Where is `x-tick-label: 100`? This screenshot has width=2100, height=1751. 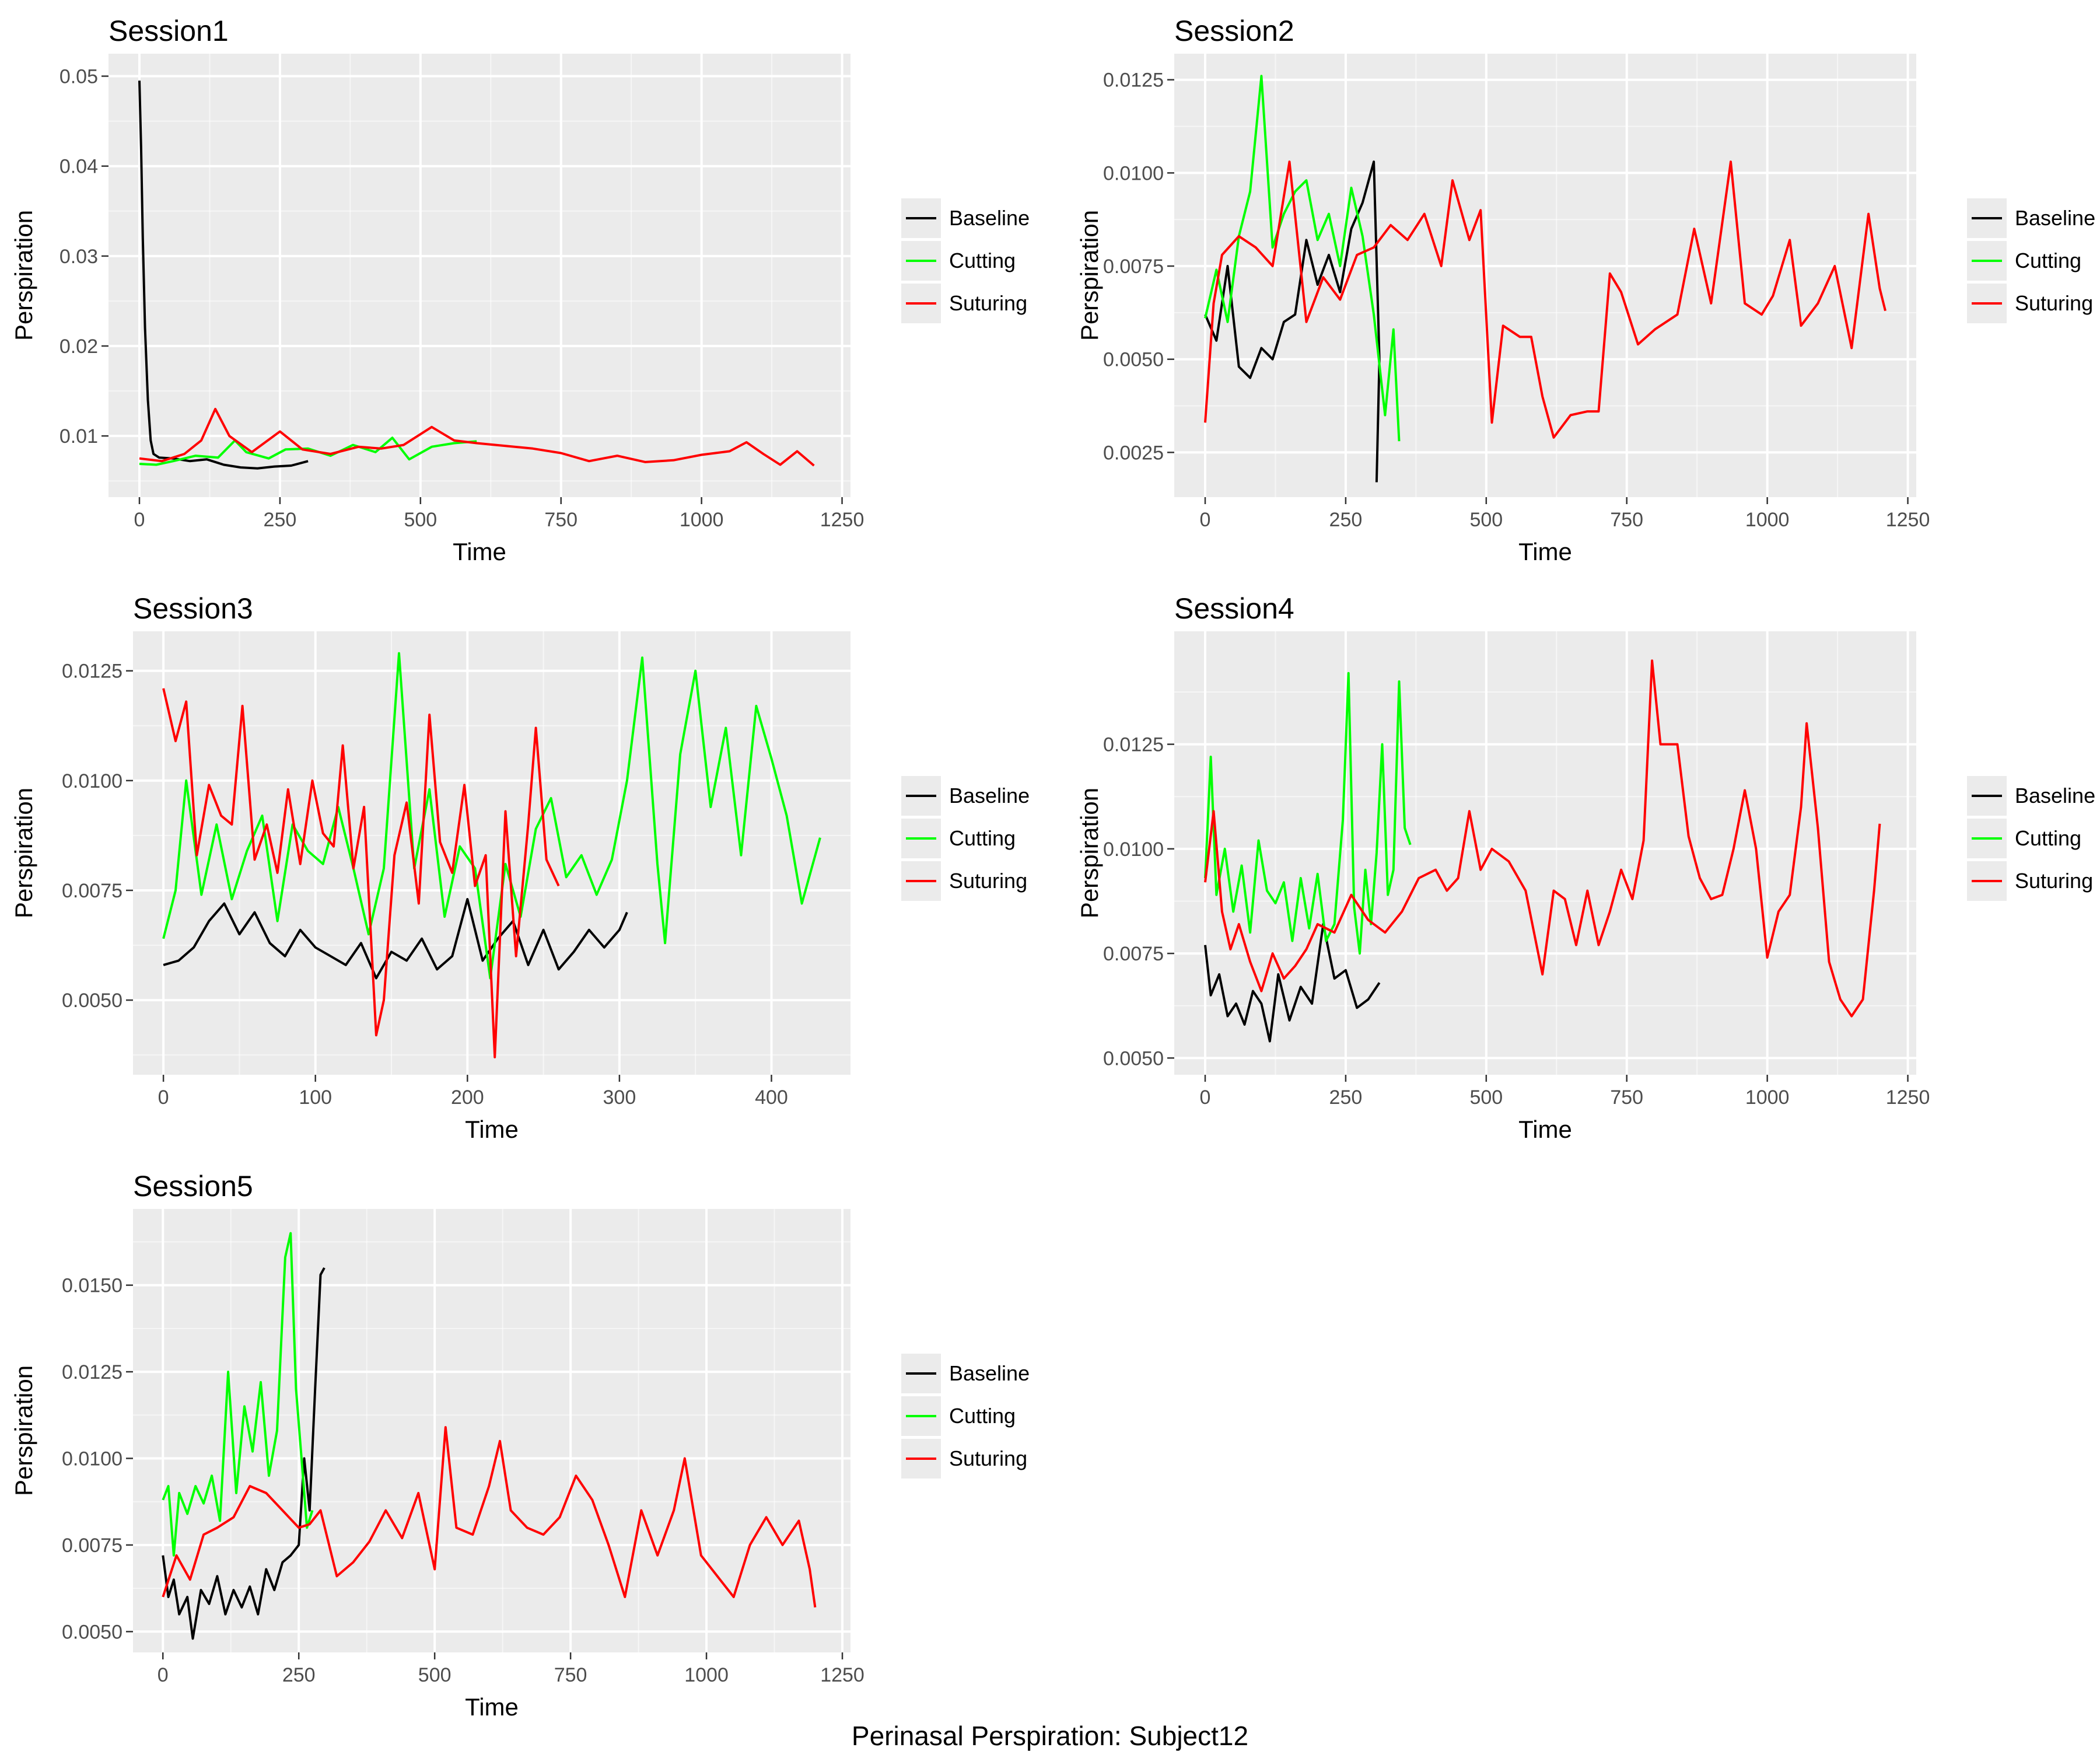
x-tick-label: 100 is located at coordinates (315, 1098).